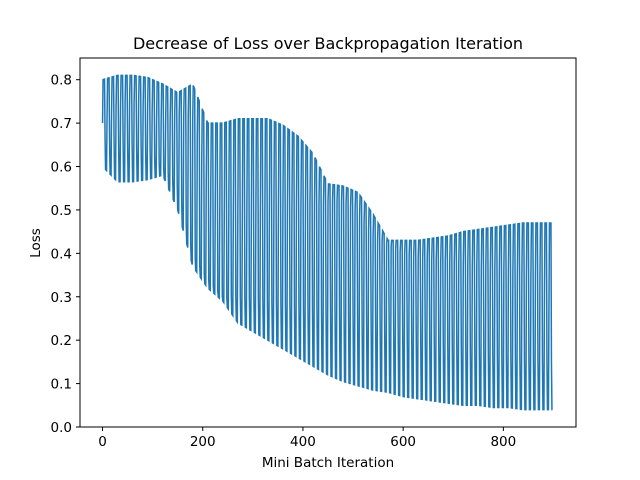  Describe the element at coordinates (303, 442) in the screenshot. I see `x-tick-label: 400` at that location.